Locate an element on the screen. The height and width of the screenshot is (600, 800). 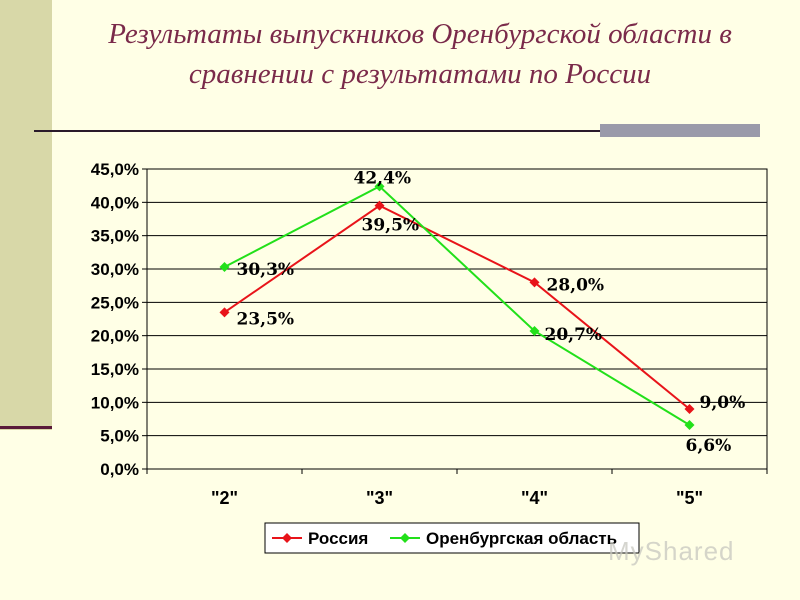
data-label: 28,0% is located at coordinates (576, 285).